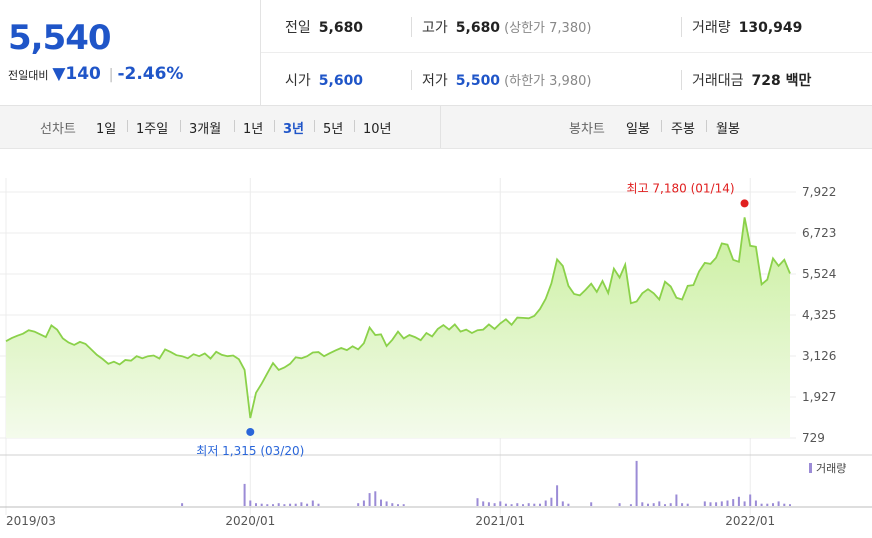 This screenshot has height=538, width=872. Describe the element at coordinates (711, 28) in the screenshot. I see `volume-label: 거래량` at that location.